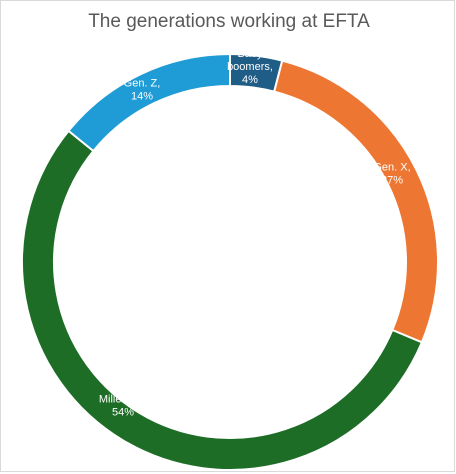 The width and height of the screenshot is (456, 474). I want to click on data-label-gen-z: Gen. Z, 14%, so click(142, 90).